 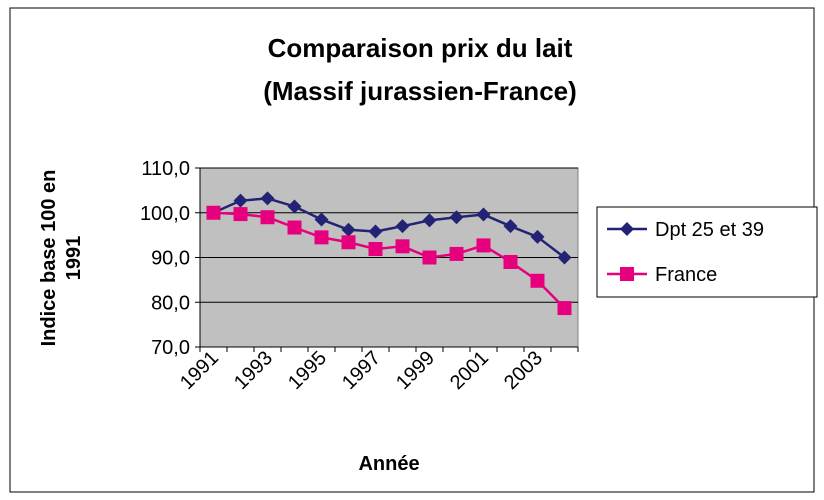 I want to click on y-tick-label: 90,0, so click(x=170, y=259).